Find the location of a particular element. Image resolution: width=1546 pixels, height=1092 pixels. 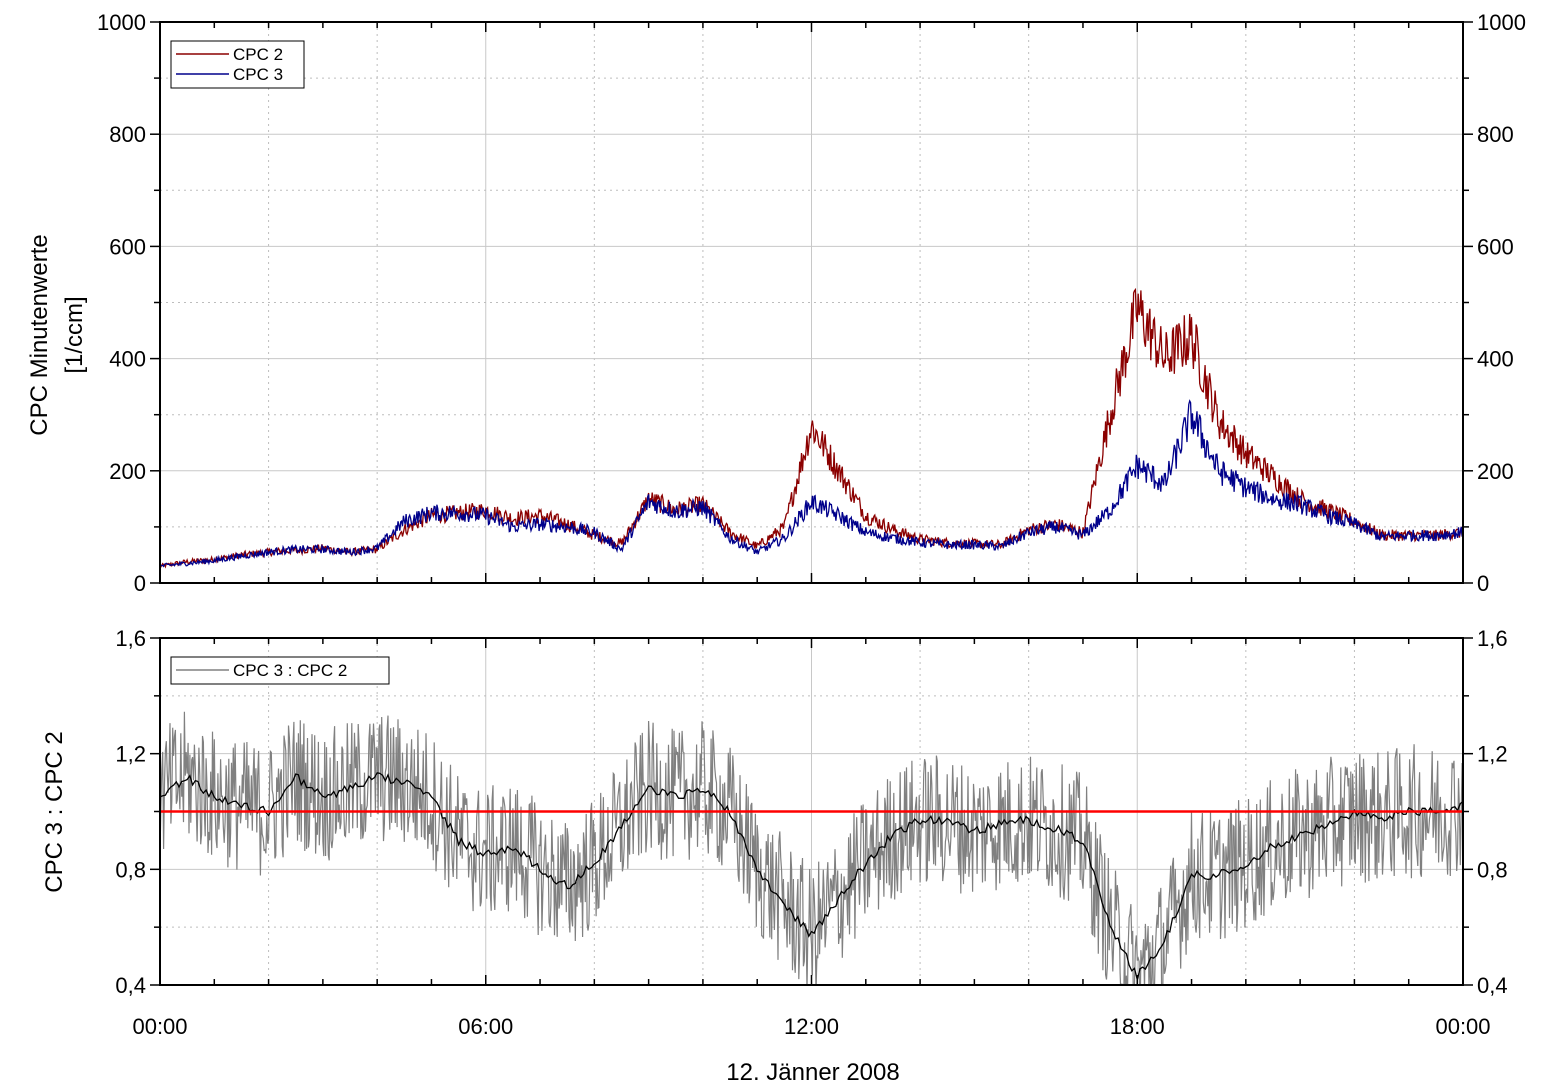

y-tick-label-left: 0 is located at coordinates (140, 583).